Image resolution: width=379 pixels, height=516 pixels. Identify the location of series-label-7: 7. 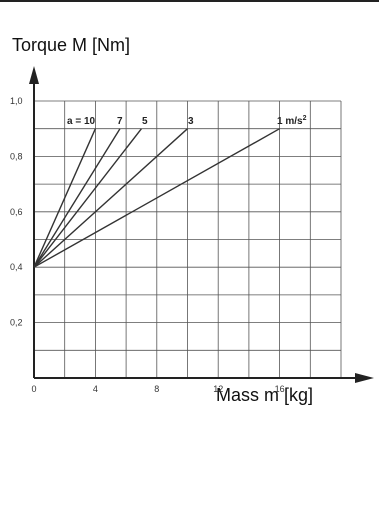
(120, 121).